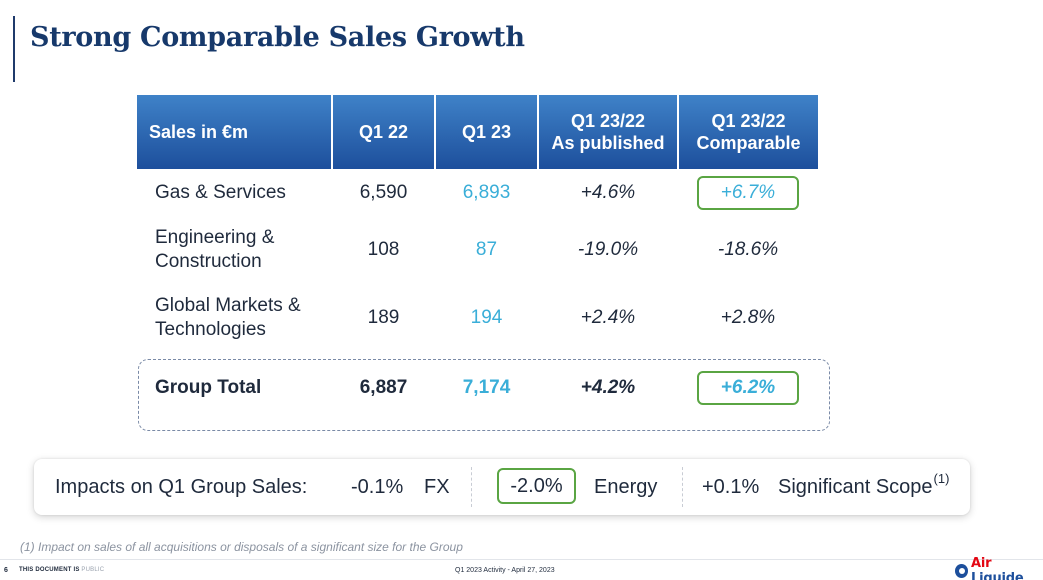  Describe the element at coordinates (855, 487) in the screenshot. I see `scope-label: Significant Scope` at that location.